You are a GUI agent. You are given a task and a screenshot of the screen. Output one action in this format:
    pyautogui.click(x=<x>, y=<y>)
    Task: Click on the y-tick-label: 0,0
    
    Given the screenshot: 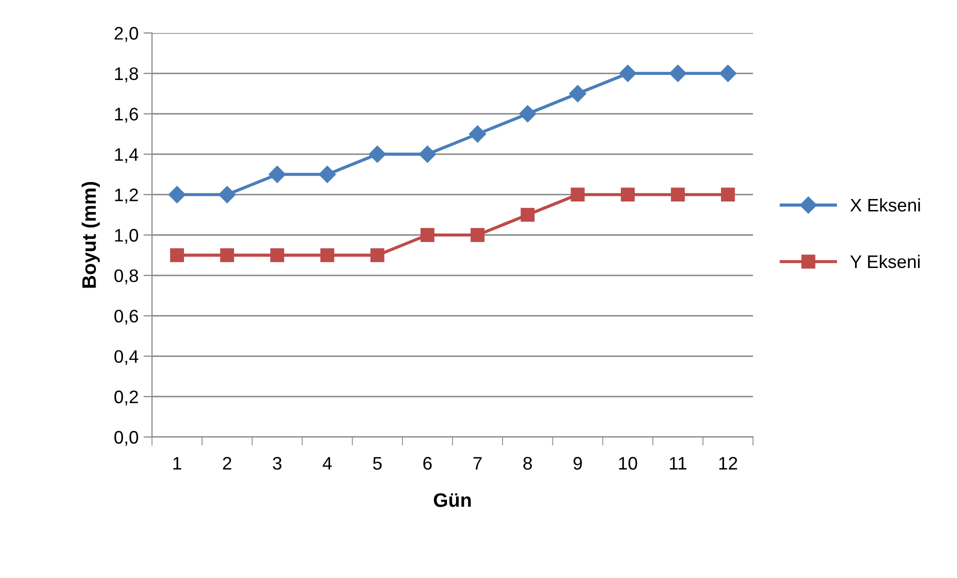 What is the action you would take?
    pyautogui.click(x=126, y=438)
    